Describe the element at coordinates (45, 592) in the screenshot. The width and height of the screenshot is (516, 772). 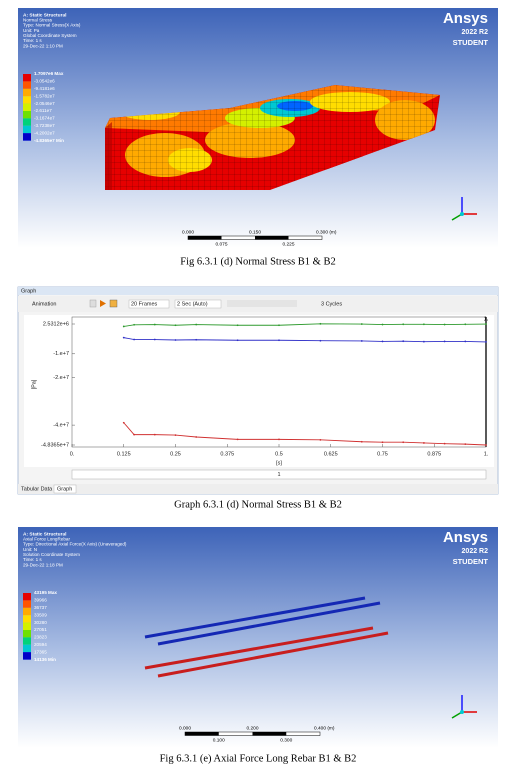
I see `legend-label: 43195 Max` at that location.